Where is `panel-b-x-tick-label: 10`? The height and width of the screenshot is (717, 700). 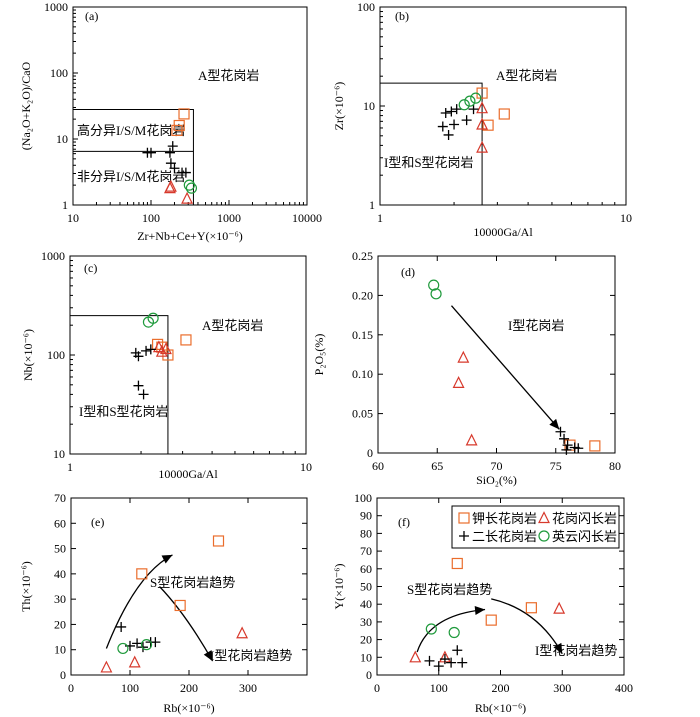
panel-b-x-tick-label: 10 is located at coordinates (626, 218).